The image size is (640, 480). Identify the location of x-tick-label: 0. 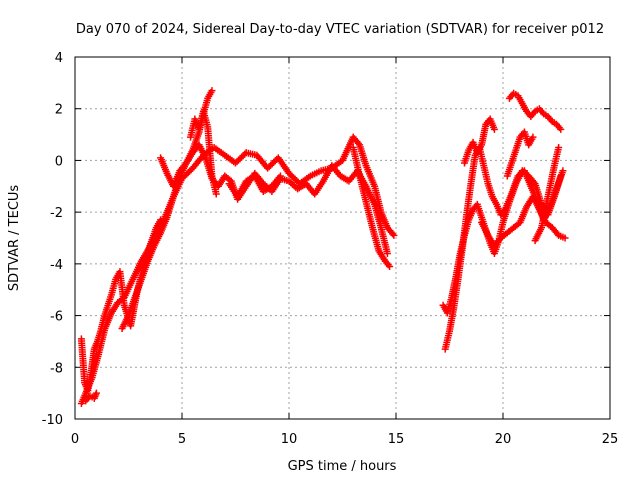
(75, 439).